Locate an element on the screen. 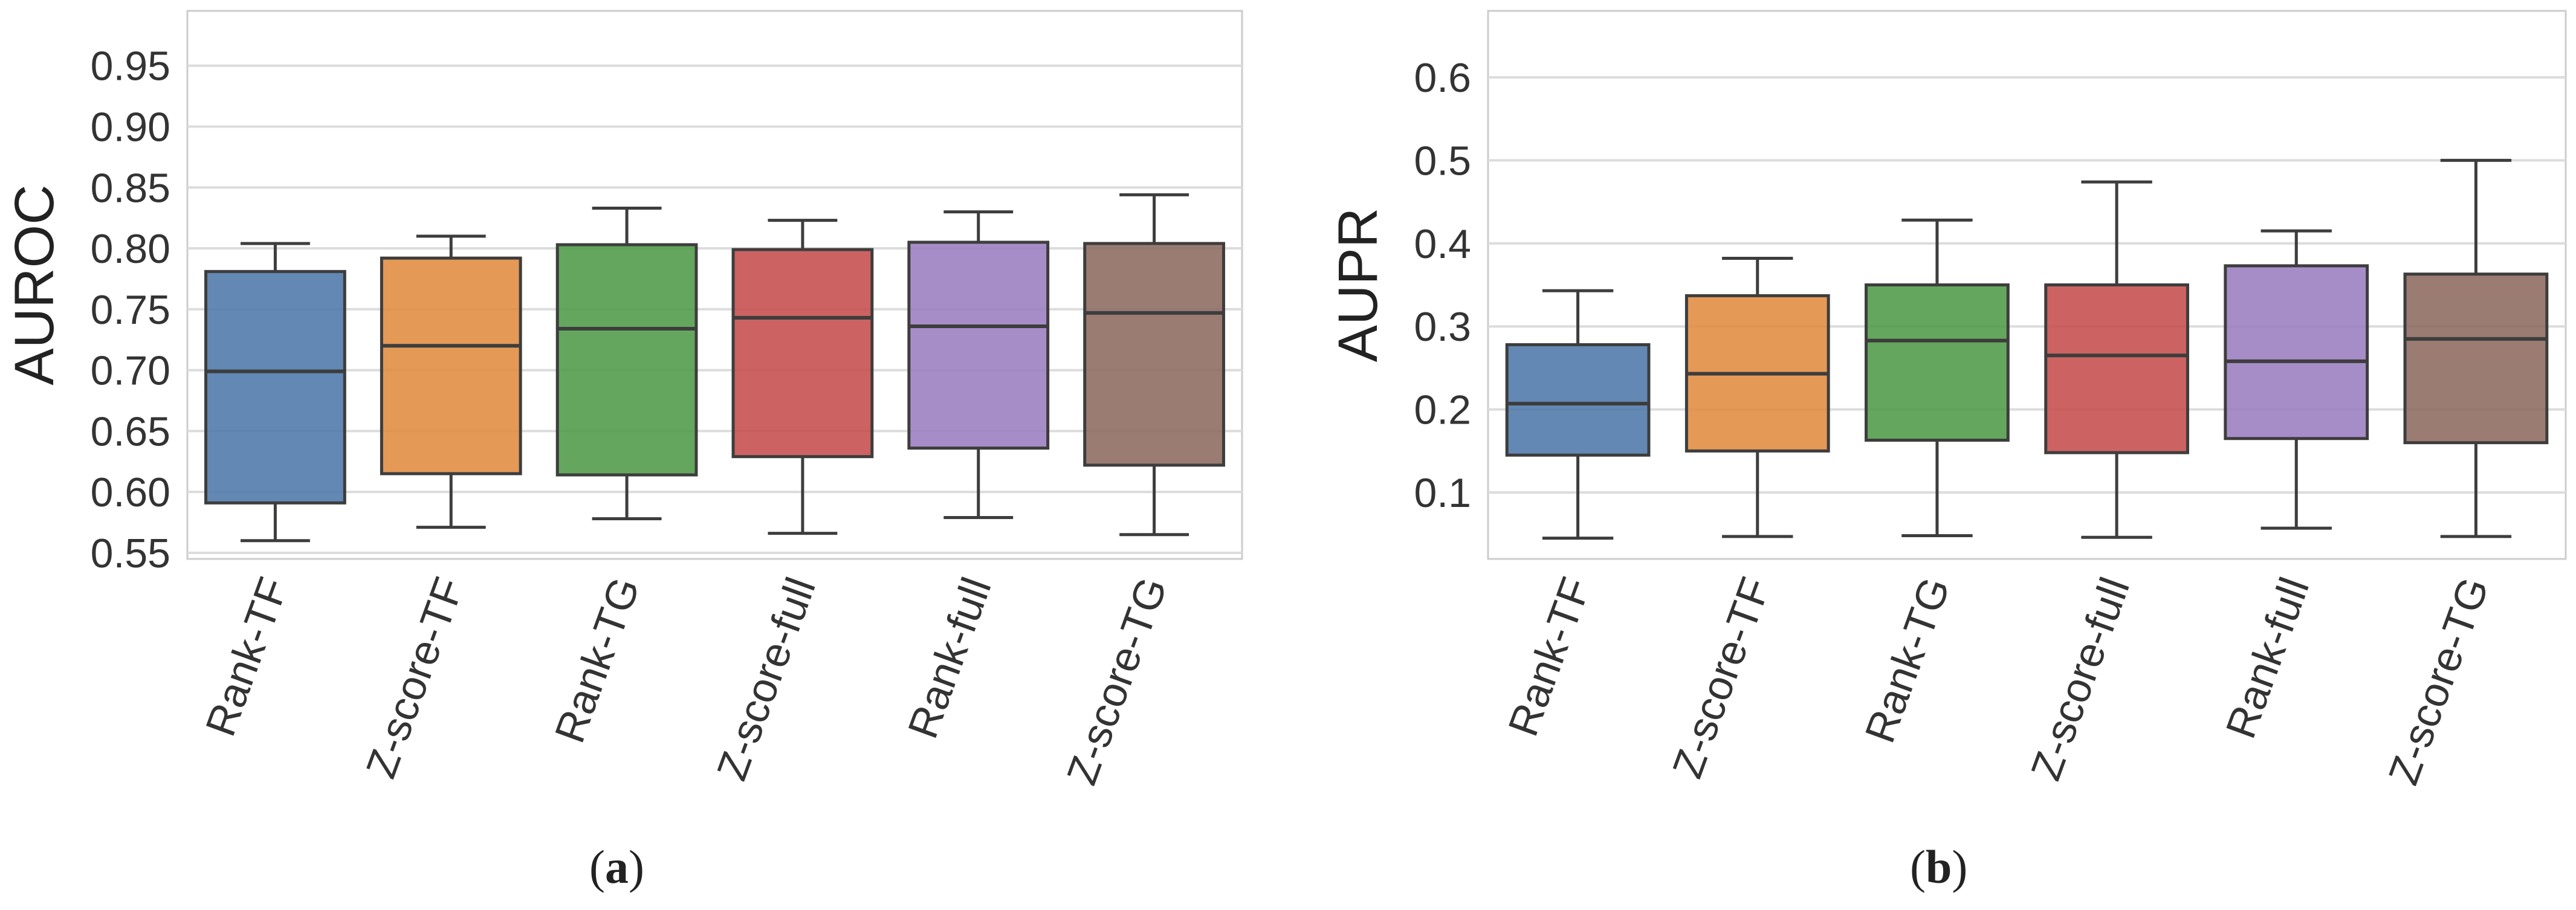 This screenshot has height=910, width=2576. y-tick-label: 0.65 is located at coordinates (130, 431).